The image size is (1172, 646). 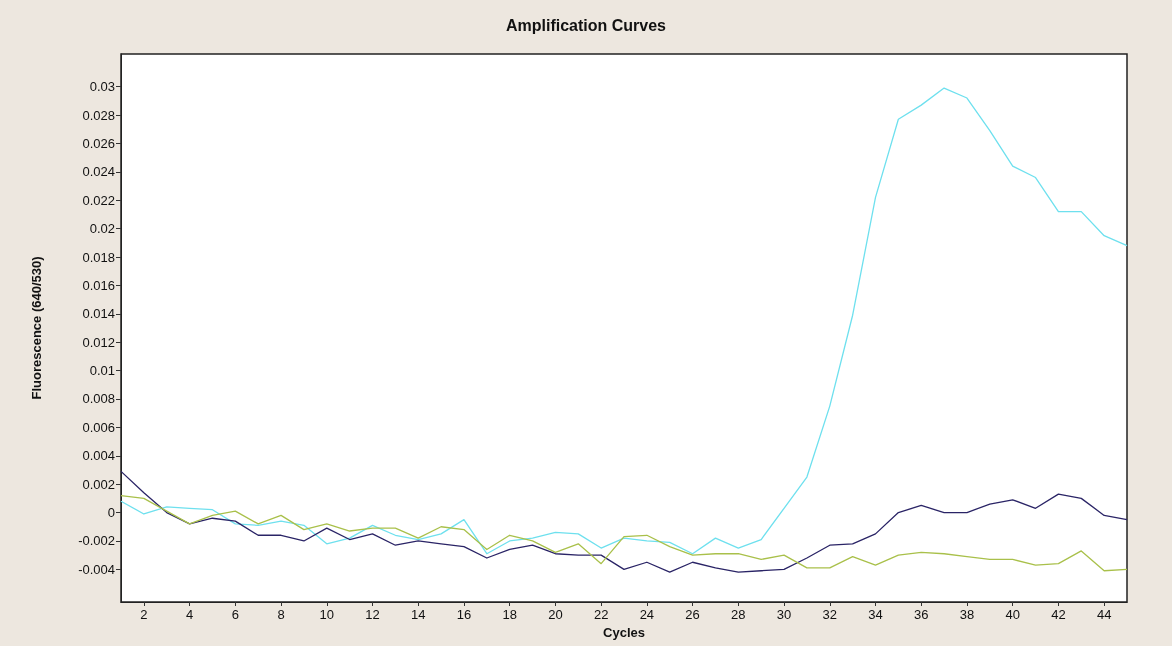 I want to click on y-tick-label: 0.022, so click(x=98, y=200).